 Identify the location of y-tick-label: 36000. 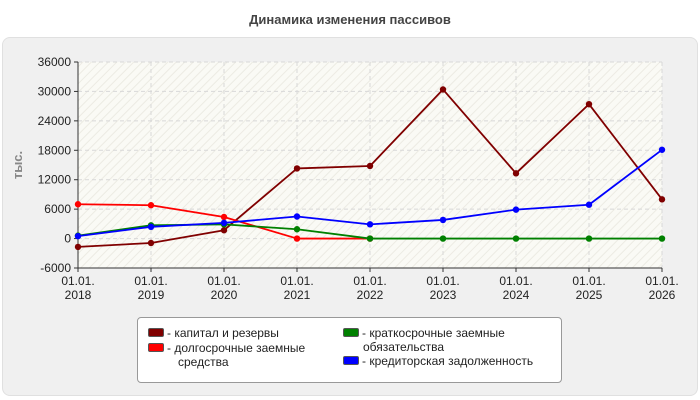
(55, 62).